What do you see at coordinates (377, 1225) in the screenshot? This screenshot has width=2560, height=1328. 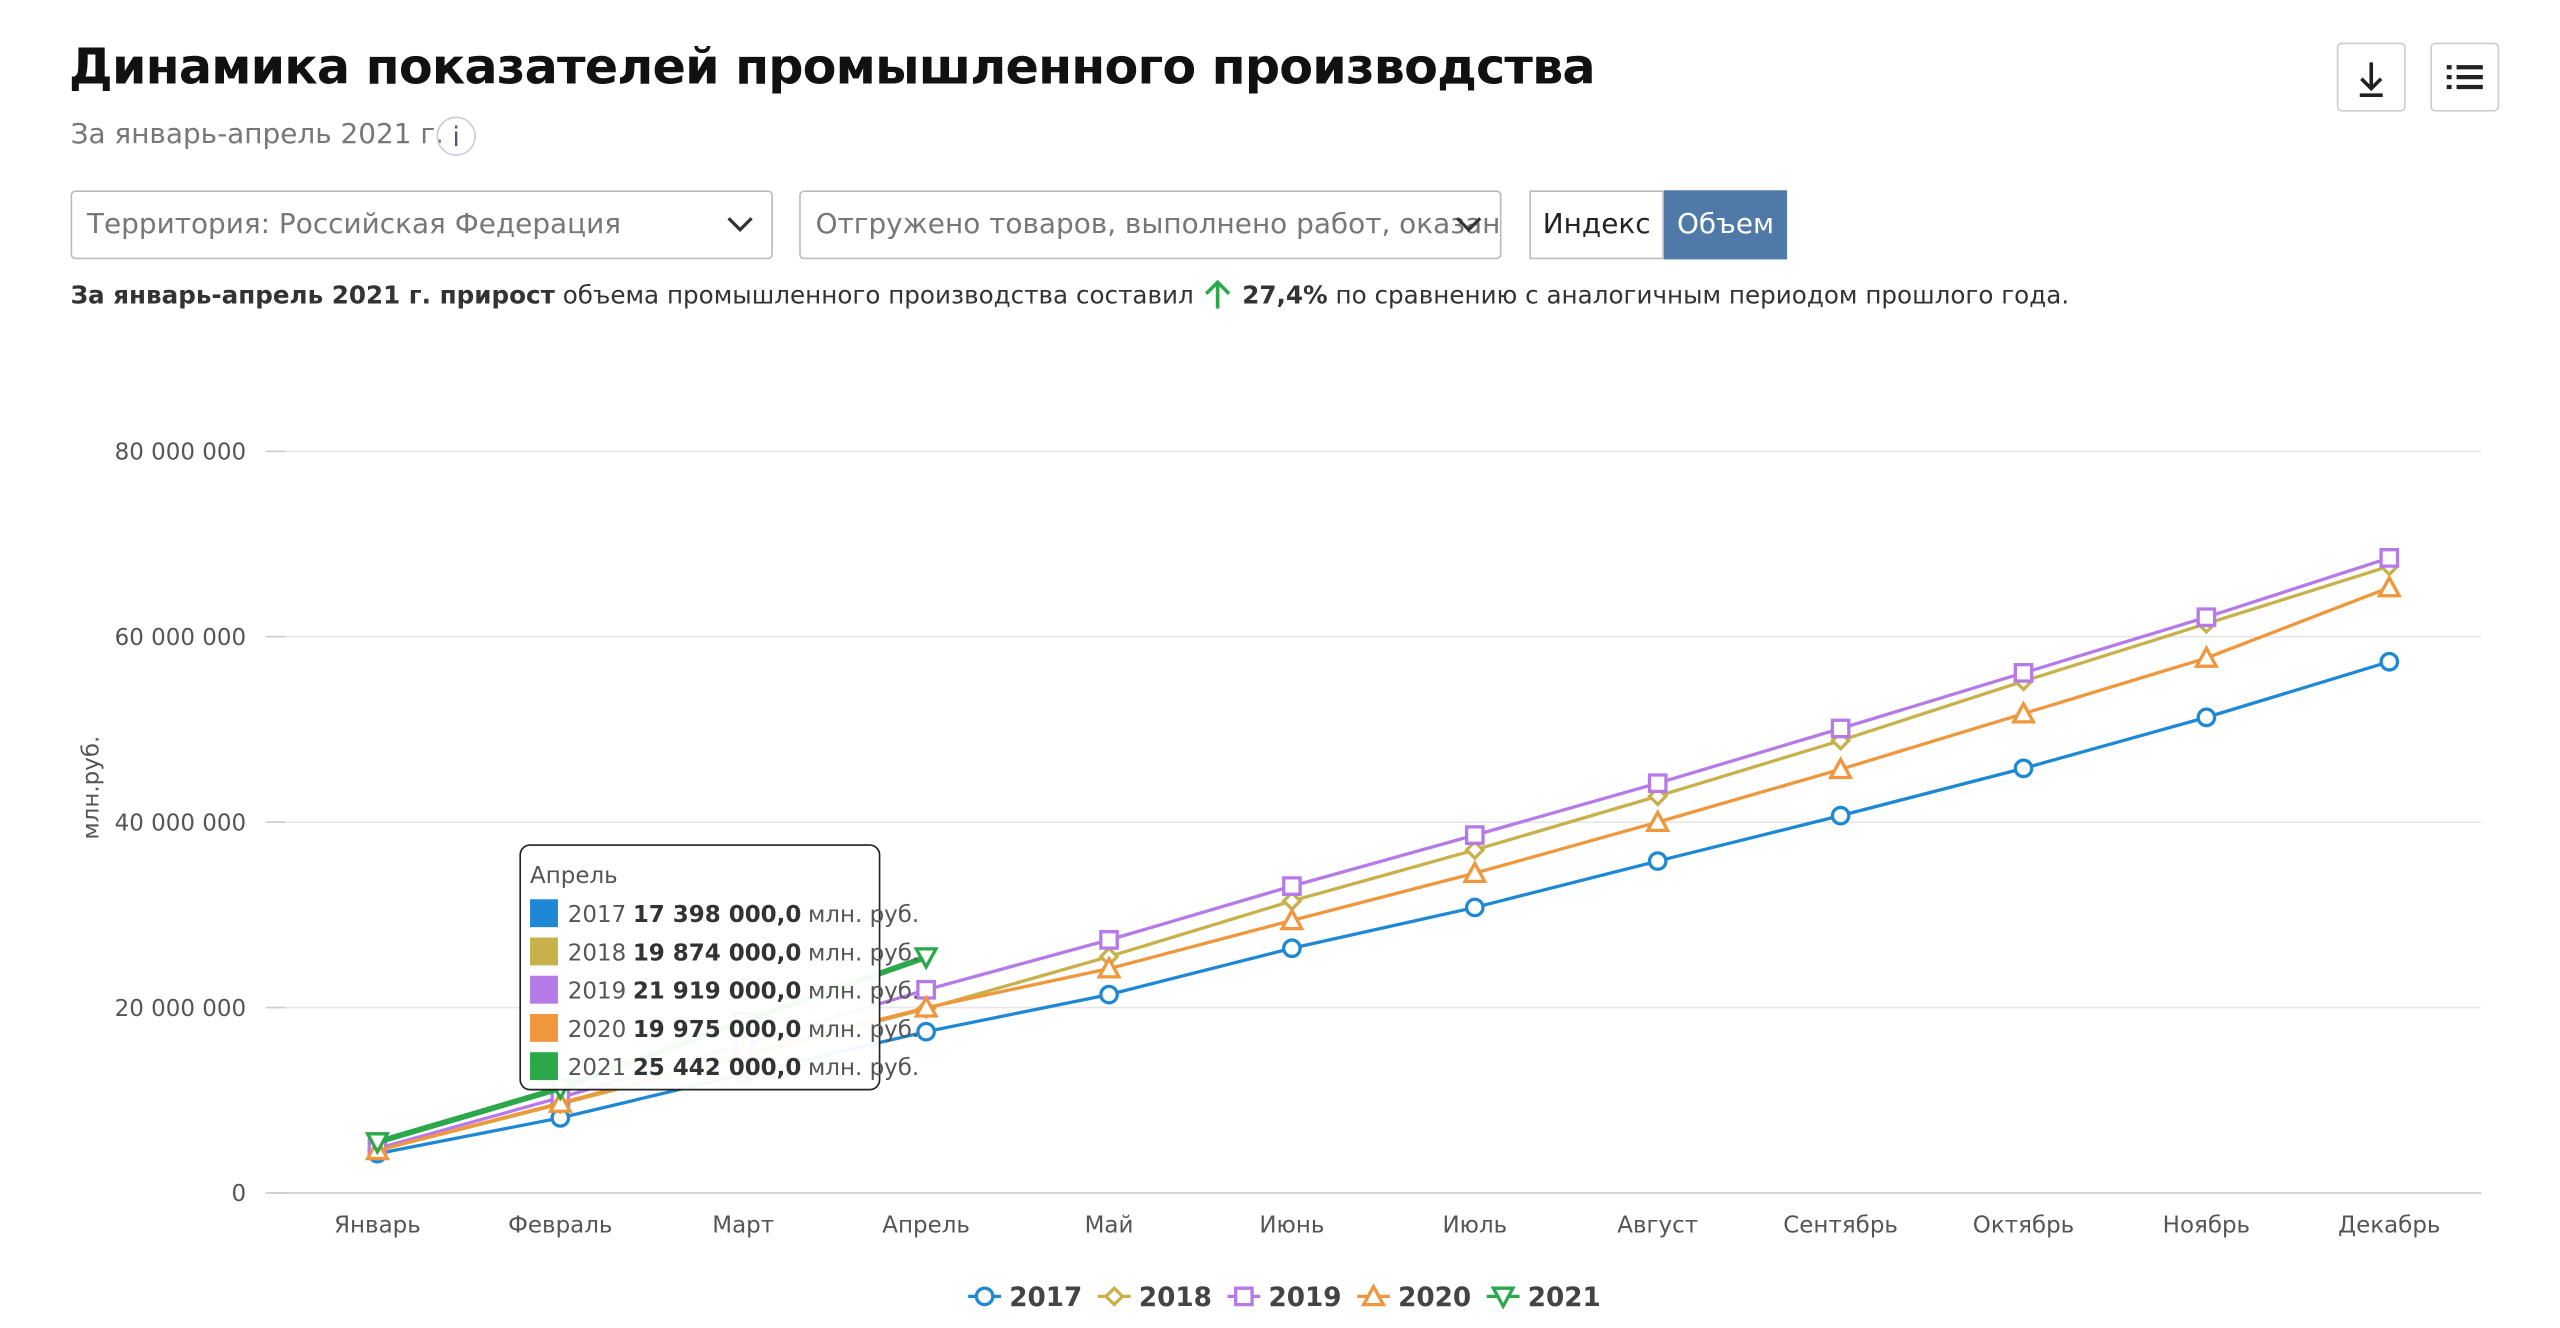 I see `x-tick-label: Январь` at bounding box center [377, 1225].